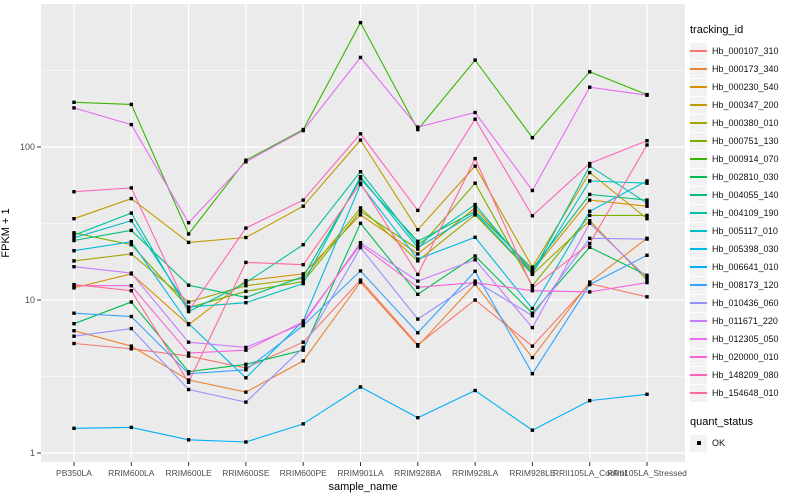 This screenshot has width=800, height=500. Describe the element at coordinates (745, 195) in the screenshot. I see `legend-label: Hb_004055_140` at that location.